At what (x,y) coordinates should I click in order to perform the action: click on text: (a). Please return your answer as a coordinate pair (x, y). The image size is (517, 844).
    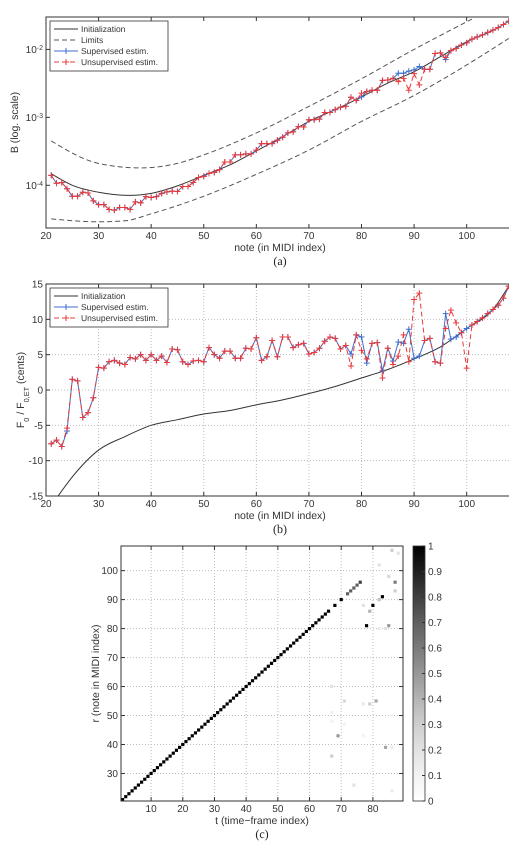
    Looking at the image, I should click on (280, 261).